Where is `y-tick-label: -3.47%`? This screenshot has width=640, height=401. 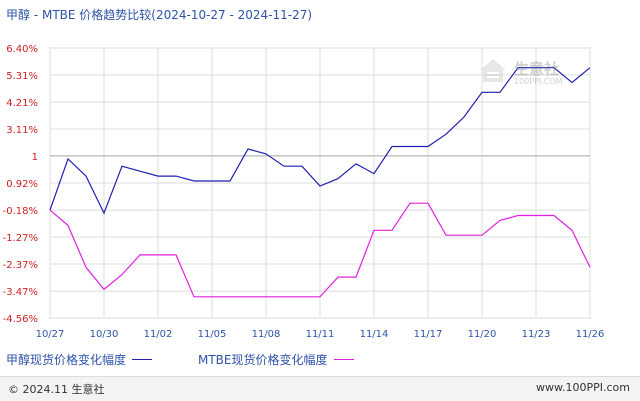
y-tick-label: -3.47% is located at coordinates (20, 292).